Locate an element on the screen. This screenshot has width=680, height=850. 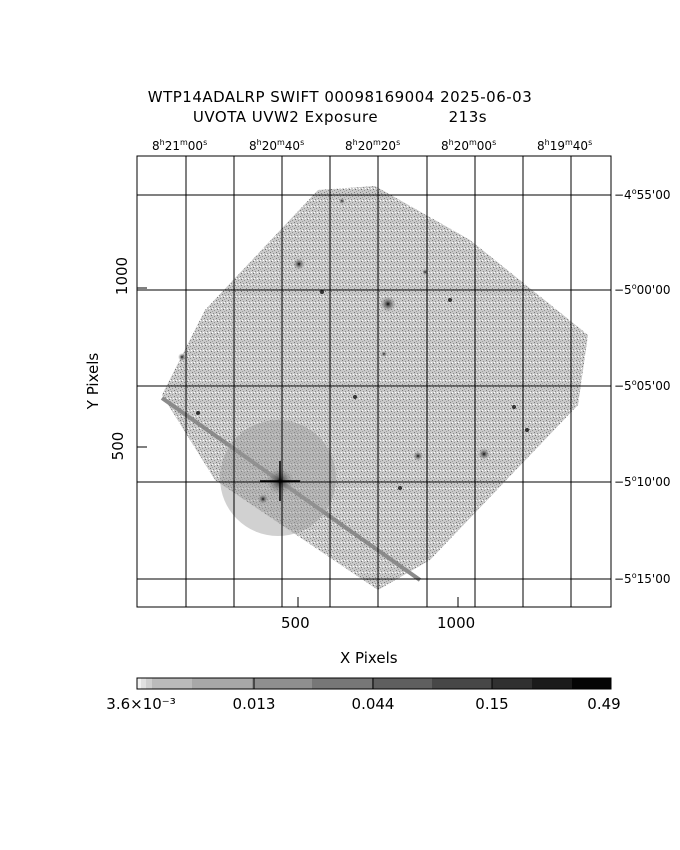
x-axis-title: X Pixels is located at coordinates (369, 658).